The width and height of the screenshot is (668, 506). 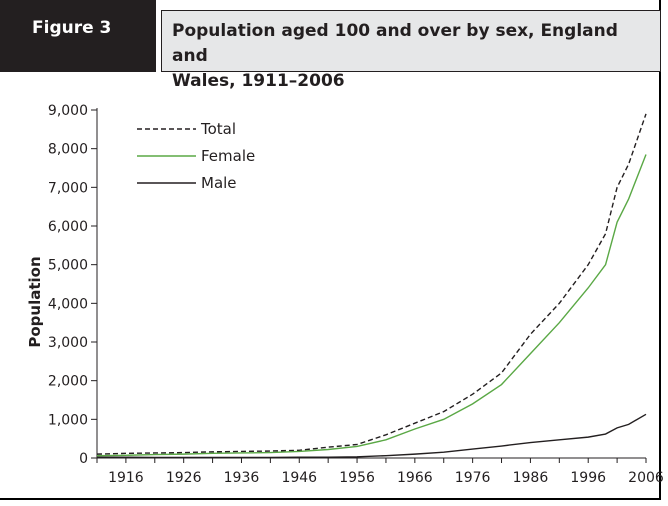 What do you see at coordinates (258, 81) in the screenshot?
I see `chart-title-line2: Wales, 1911–2006` at bounding box center [258, 81].